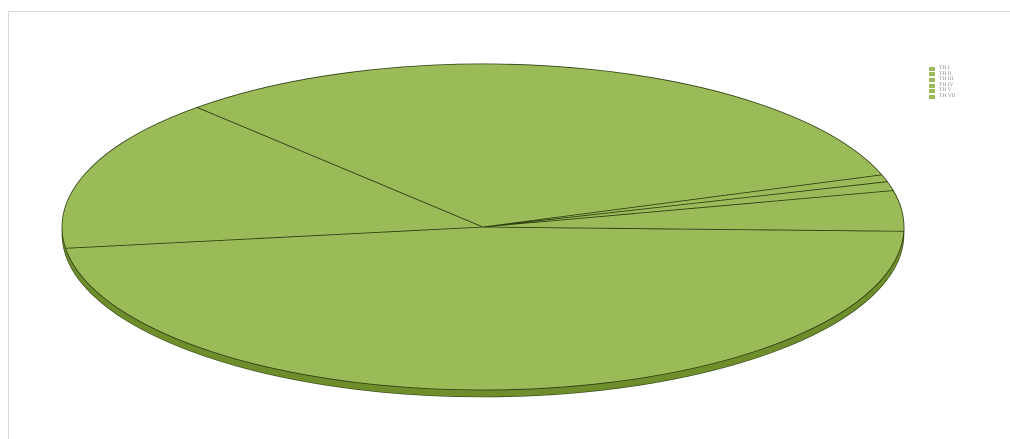  What do you see at coordinates (693, 211) in the screenshot?
I see `pie-slice-th-vii` at bounding box center [693, 211].